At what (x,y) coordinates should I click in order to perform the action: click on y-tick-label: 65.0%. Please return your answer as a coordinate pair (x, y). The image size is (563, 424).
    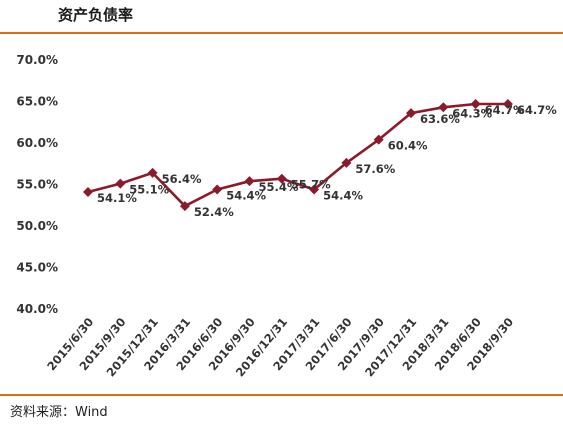
    Looking at the image, I should click on (37, 102).